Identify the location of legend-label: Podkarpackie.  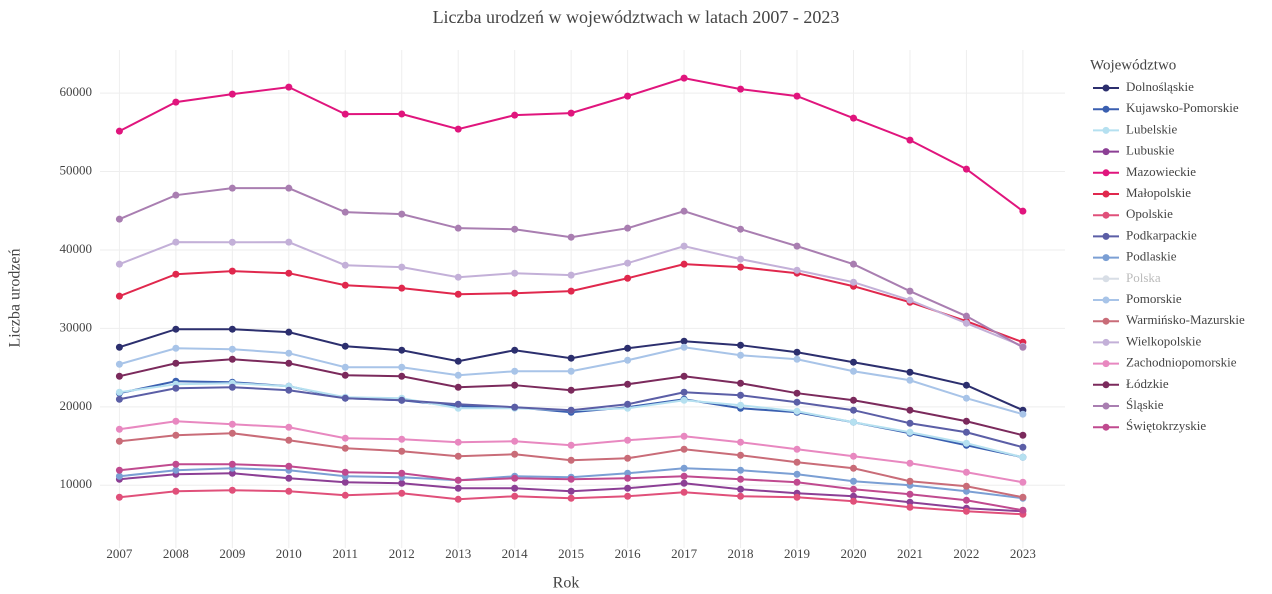
(1161, 234).